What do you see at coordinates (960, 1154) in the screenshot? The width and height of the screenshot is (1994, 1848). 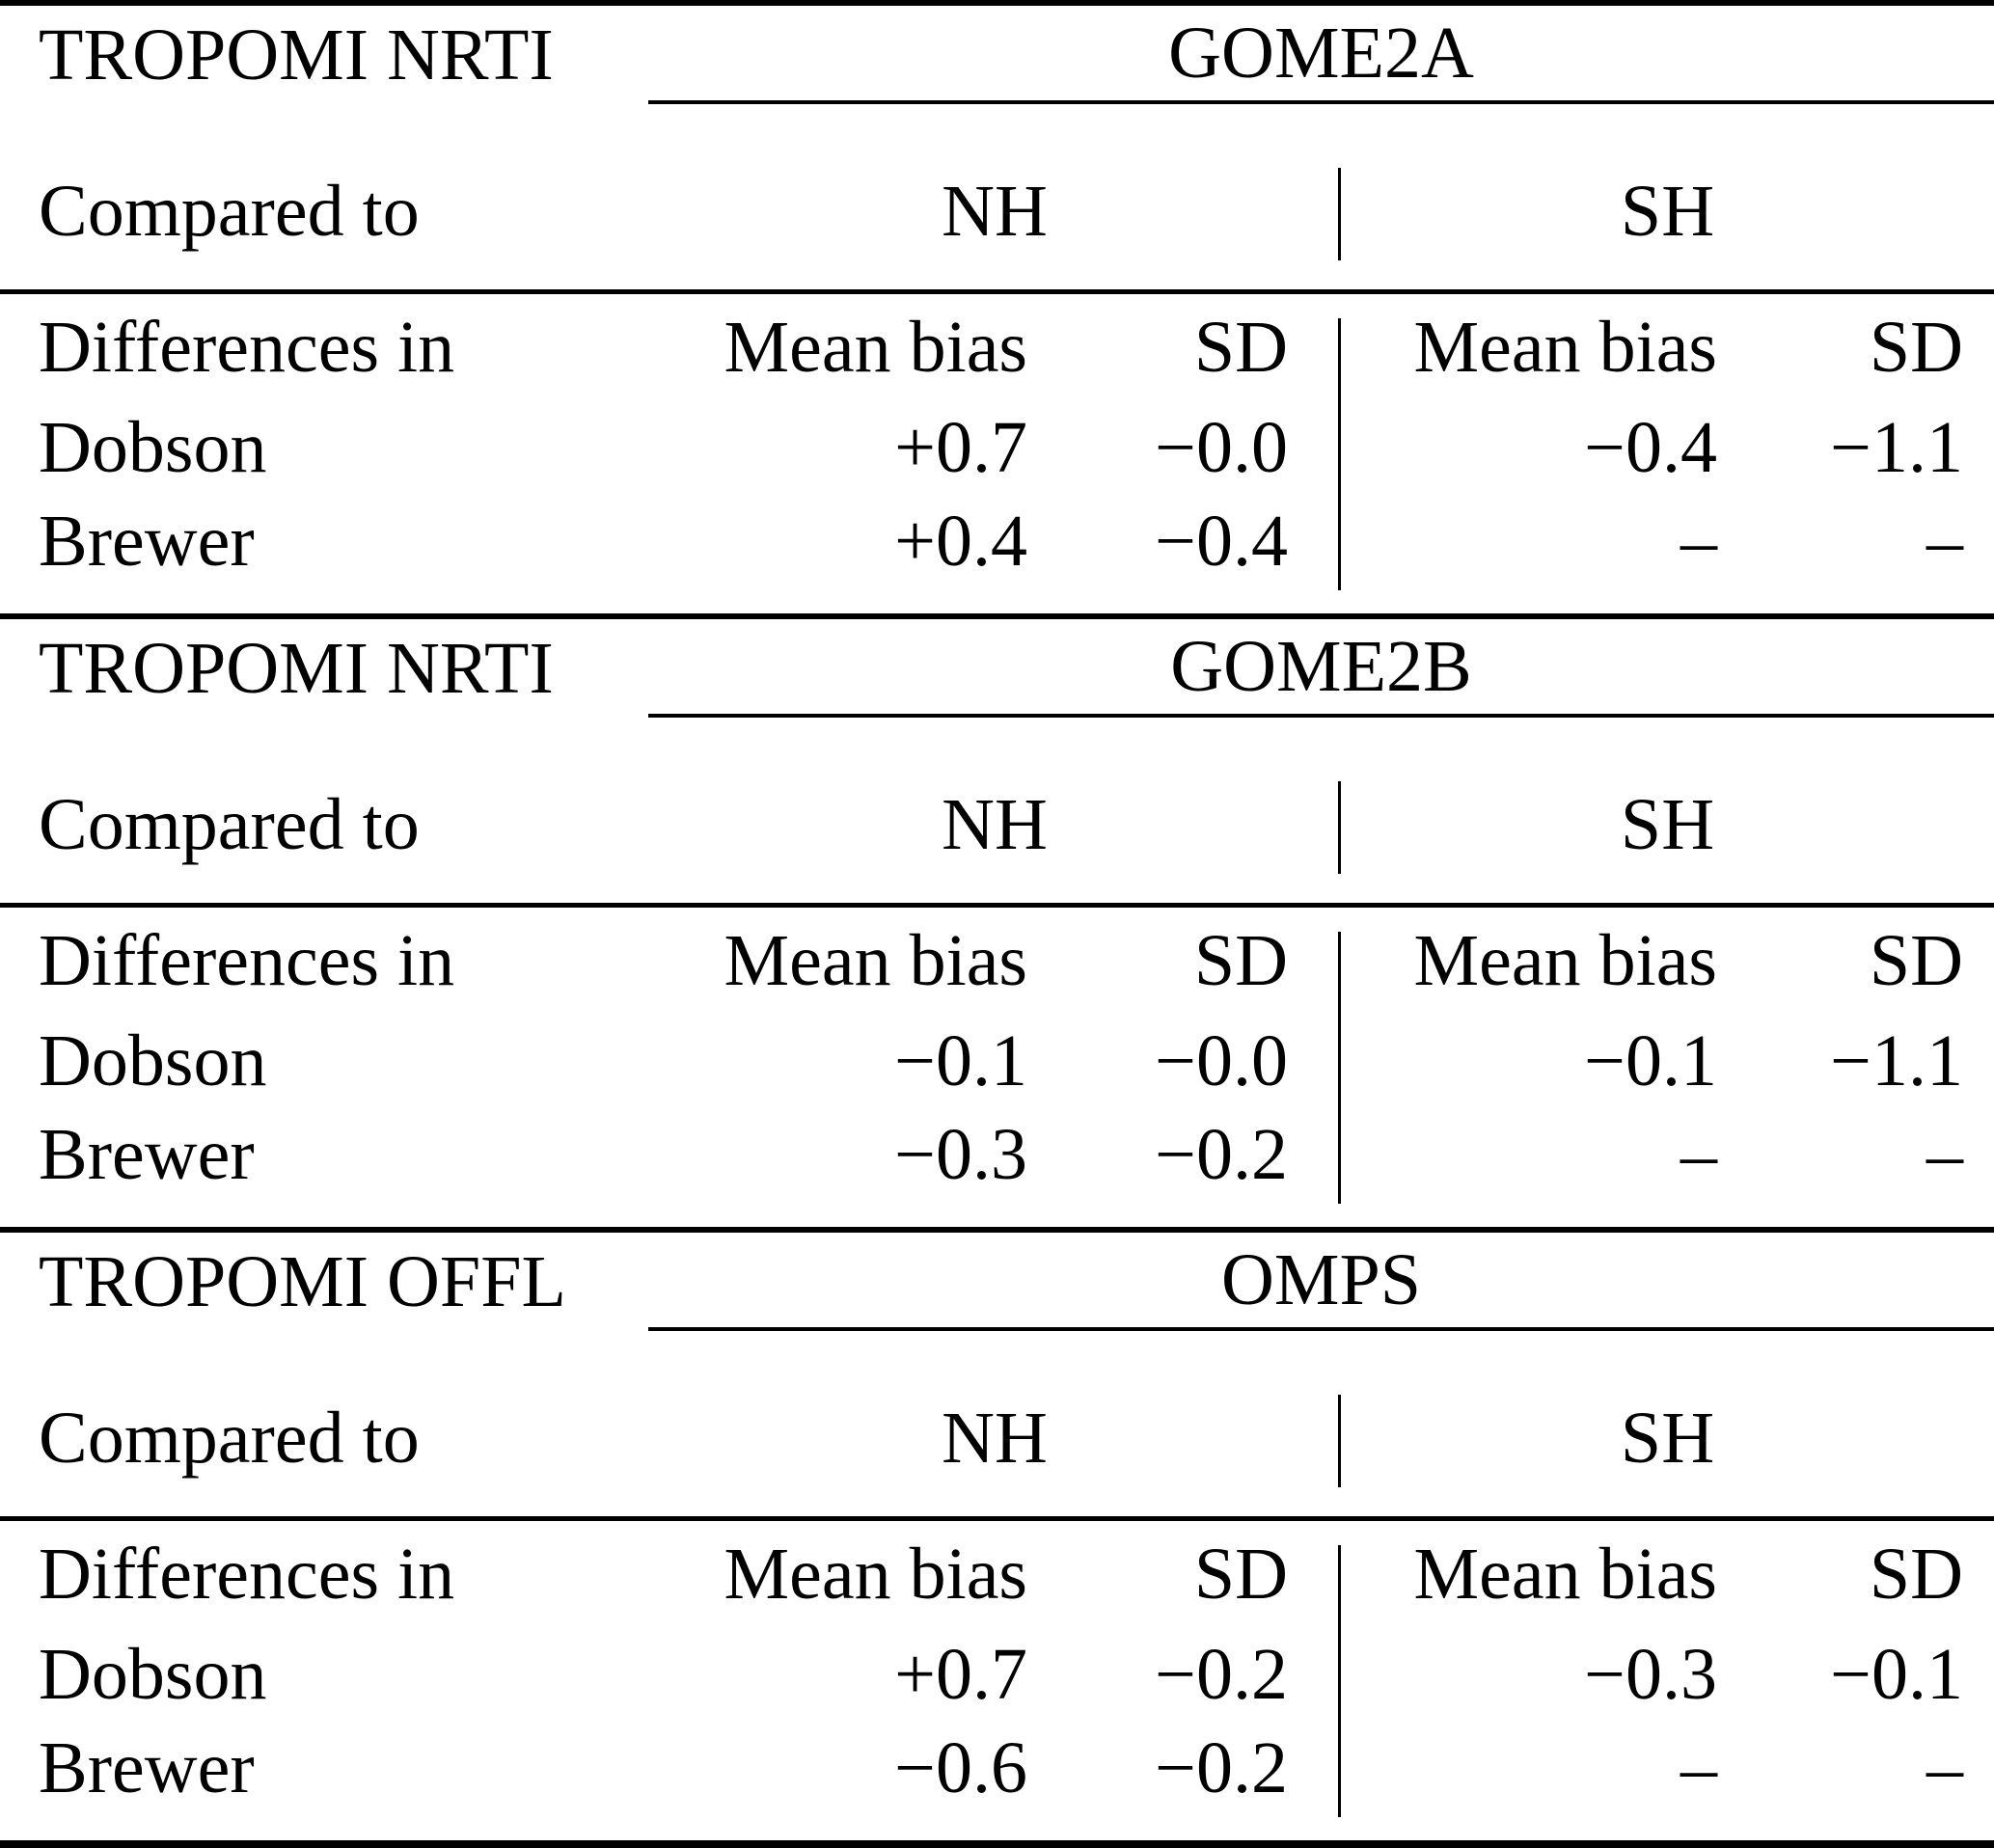 I see `nh-mean-bias-value: −0.3` at bounding box center [960, 1154].